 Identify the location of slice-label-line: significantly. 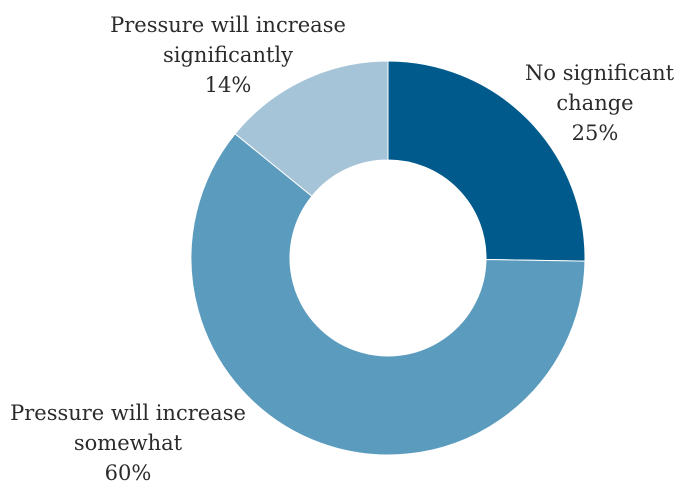
(227, 55).